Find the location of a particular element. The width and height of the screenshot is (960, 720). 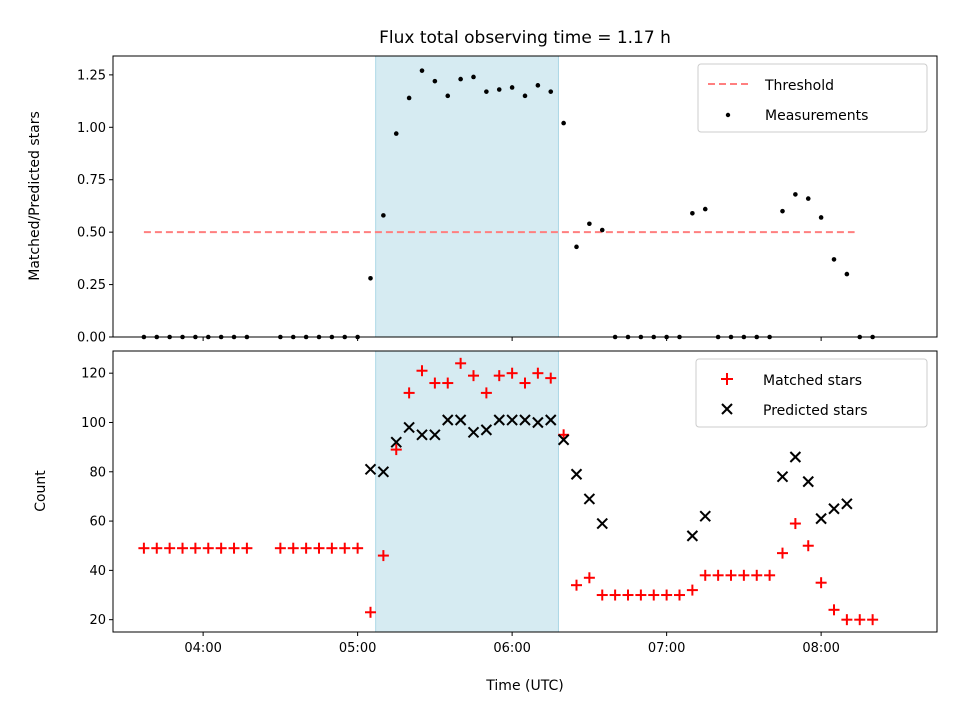

bottom-y-axis: 20 40 60 80 100 120 is located at coordinates (97, 497).